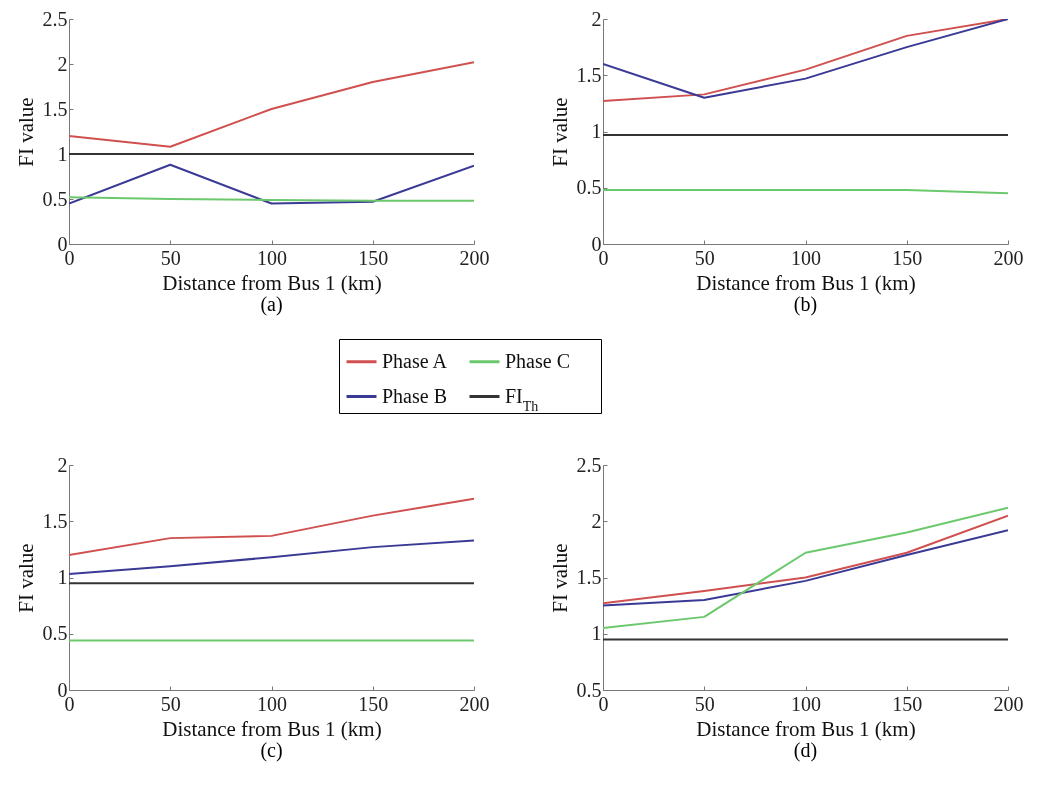 The image size is (1063, 810). Describe the element at coordinates (414, 395) in the screenshot. I see `legend-label: Phase B` at that location.